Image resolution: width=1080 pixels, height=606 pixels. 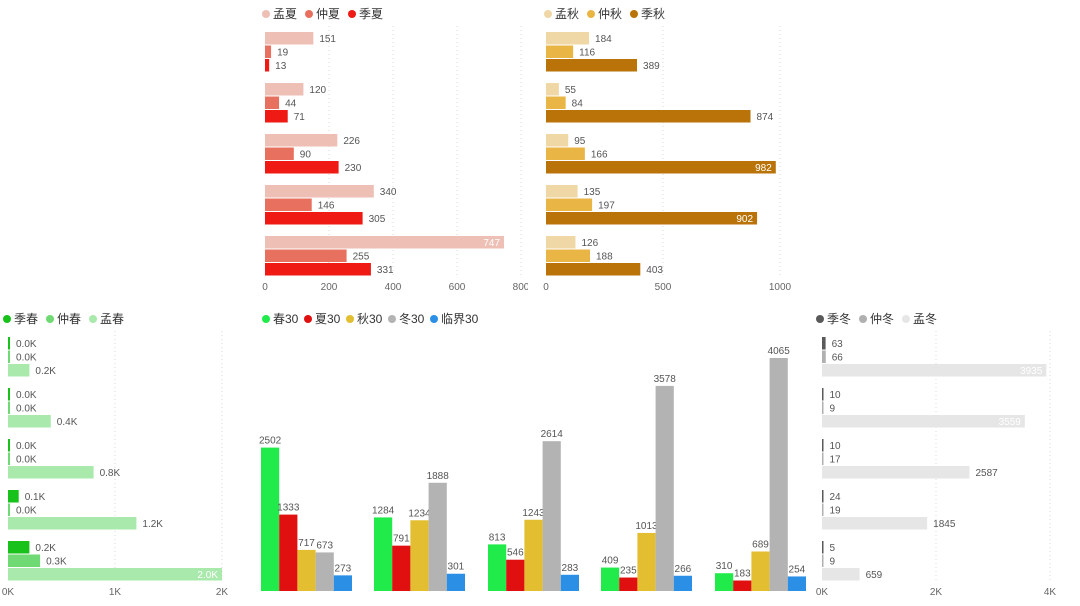 I want to click on data-label-autumn-1-3: 197, so click(x=606, y=205).